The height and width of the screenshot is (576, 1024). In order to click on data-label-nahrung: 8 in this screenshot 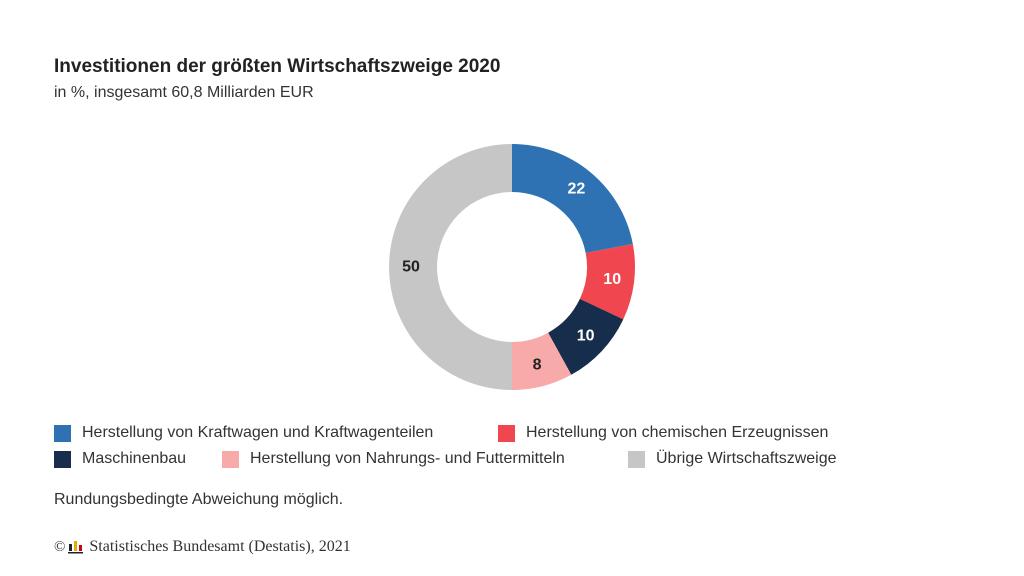, I will do `click(537, 364)`.